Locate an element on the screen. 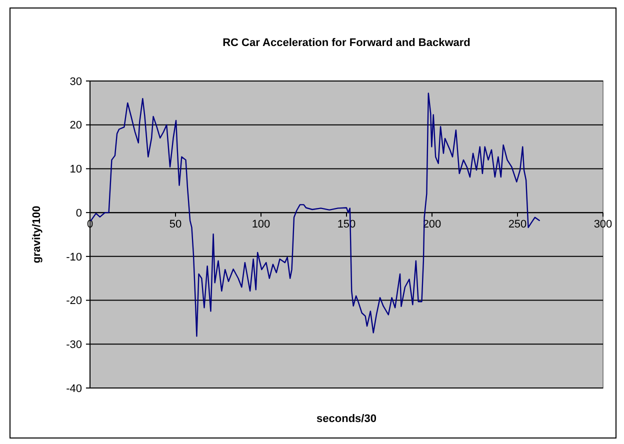 The width and height of the screenshot is (624, 444). y-axis-title: gravity/100 is located at coordinates (37, 235).